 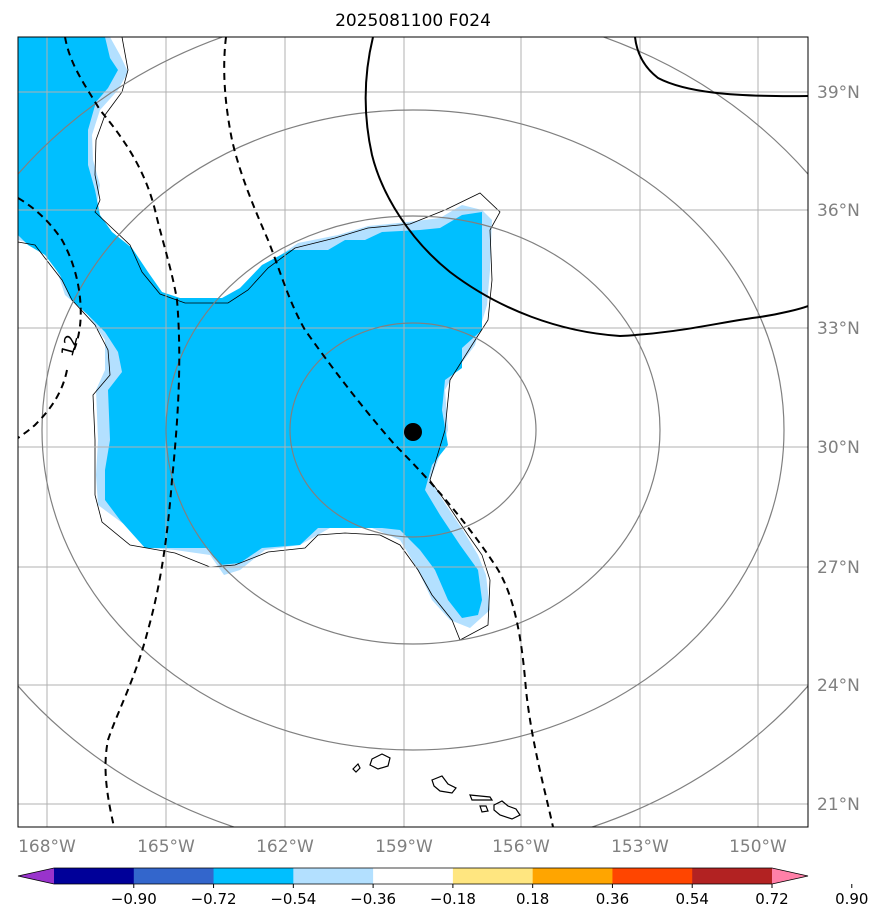 I want to click on lat-label: 21°N, so click(x=838, y=805).